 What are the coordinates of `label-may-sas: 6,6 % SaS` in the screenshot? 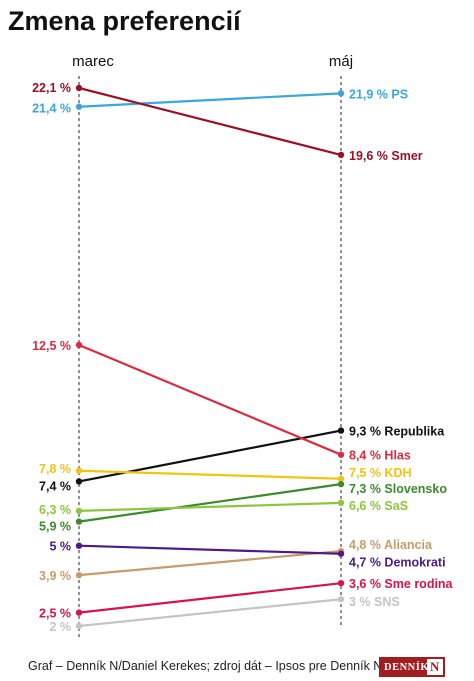 It's located at (378, 506).